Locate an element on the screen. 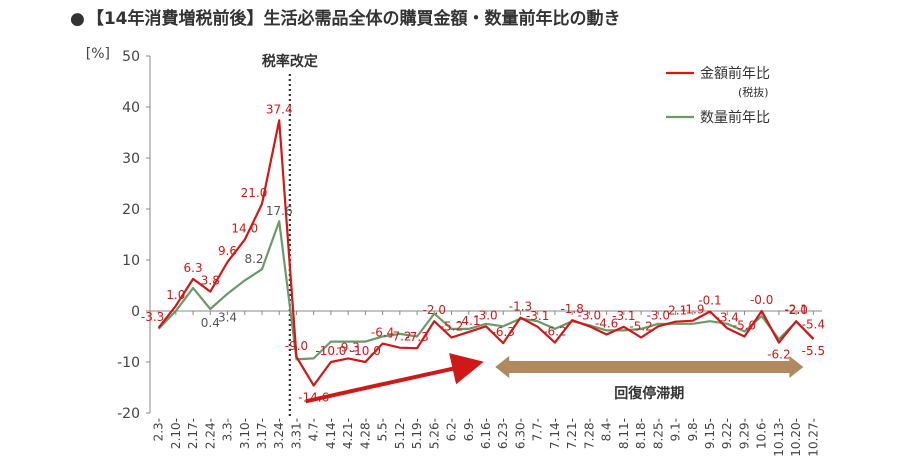 The width and height of the screenshot is (900, 473). recovery-arrow is located at coordinates (649, 367).